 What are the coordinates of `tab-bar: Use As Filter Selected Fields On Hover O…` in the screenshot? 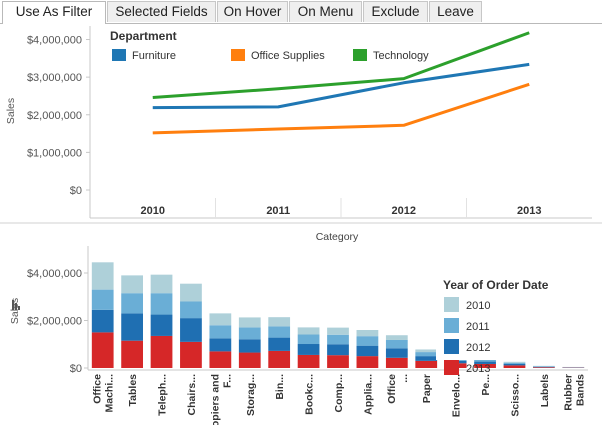 It's located at (301, 12).